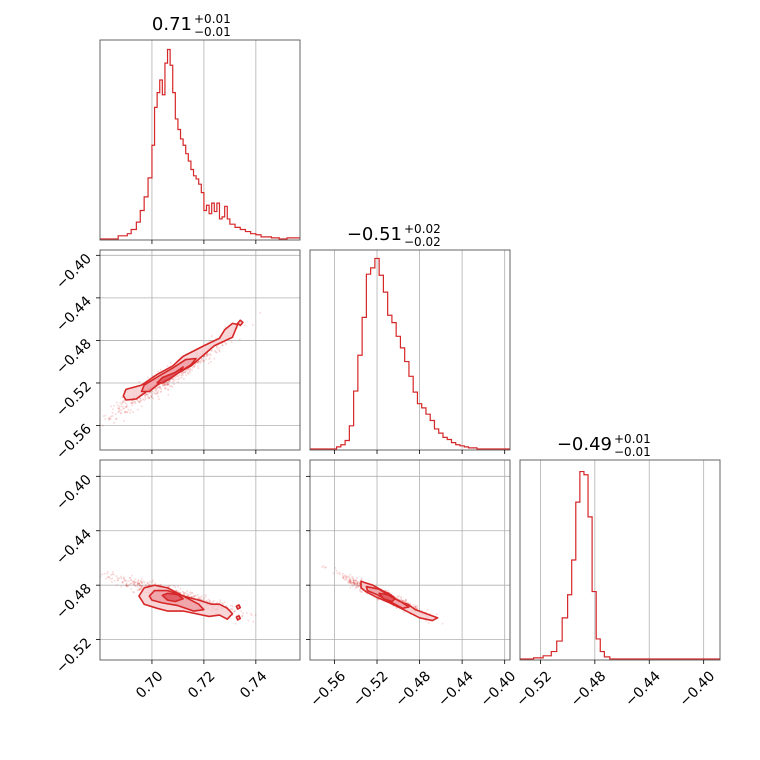  I want to click on panel-content, so click(181, 369).